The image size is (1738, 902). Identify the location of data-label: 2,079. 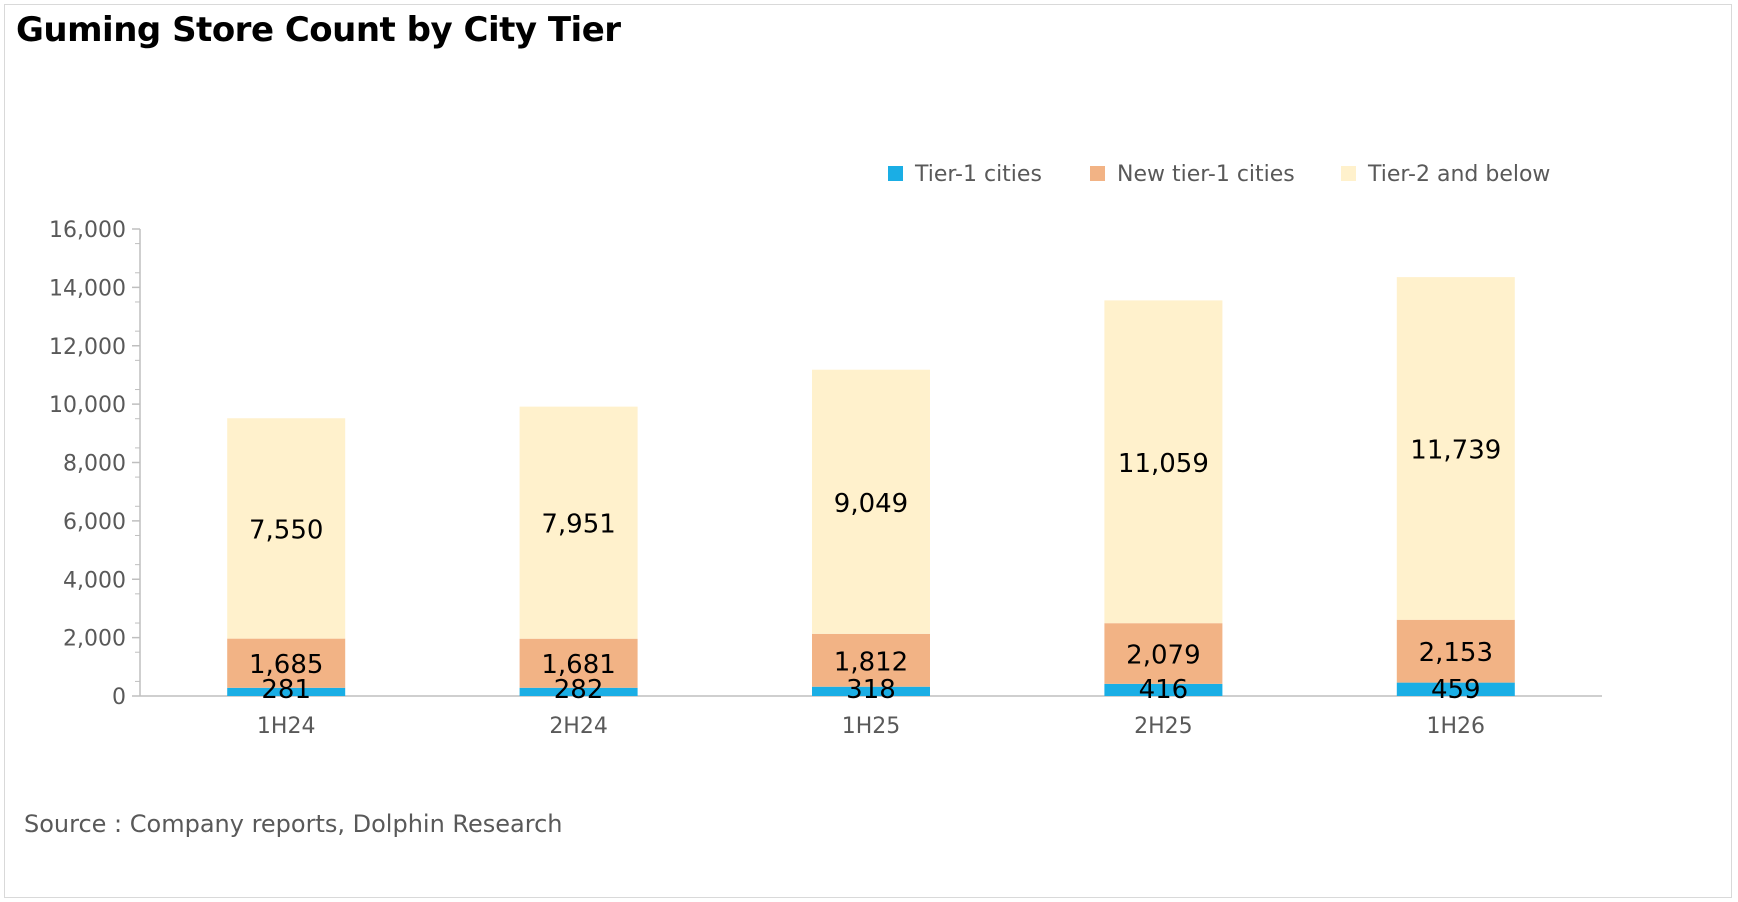
(1163, 656).